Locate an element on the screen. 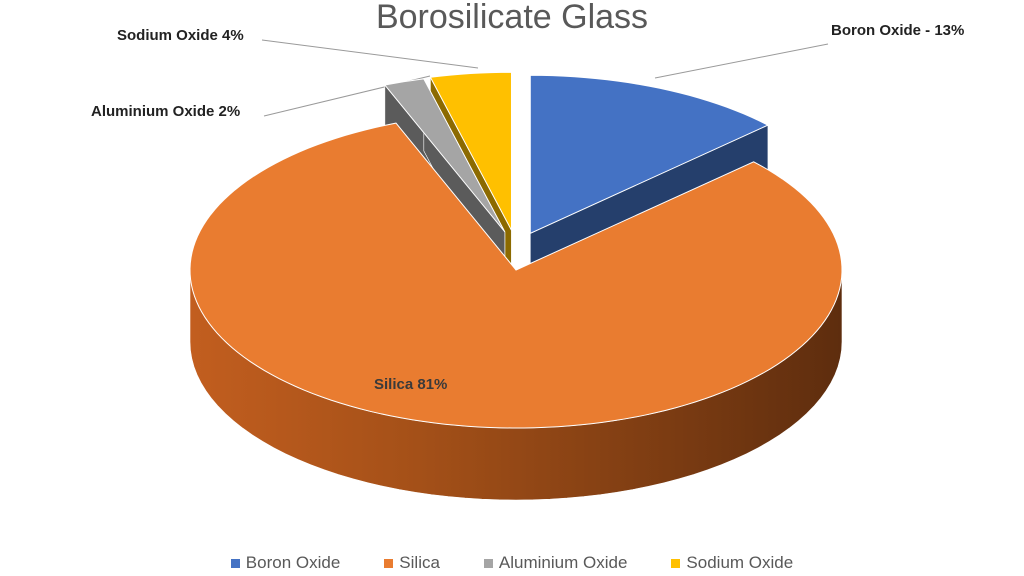 The height and width of the screenshot is (576, 1024). legend-item-sodium-oxide: Sodium Oxide is located at coordinates (732, 563).